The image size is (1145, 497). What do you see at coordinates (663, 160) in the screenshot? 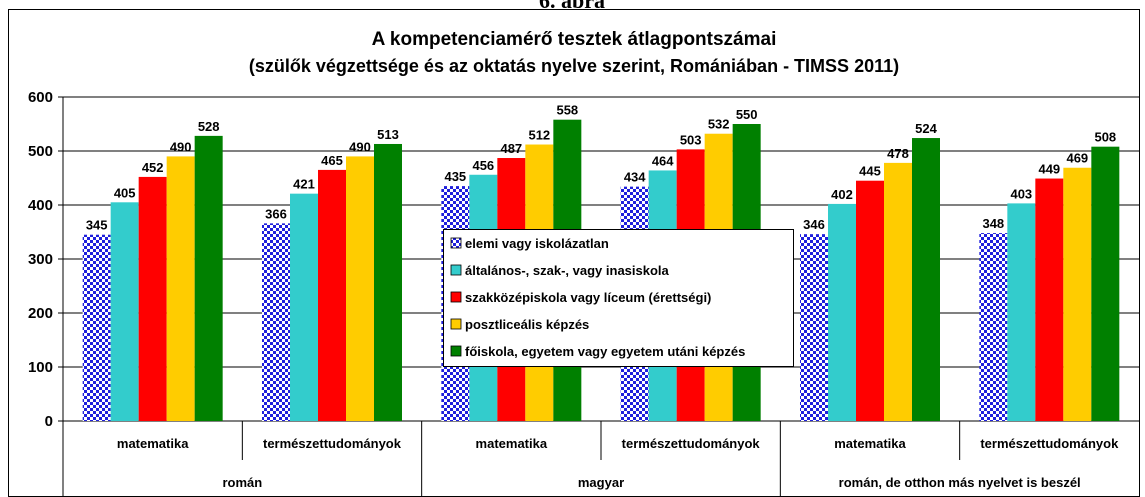
I see `value-label: 464` at bounding box center [663, 160].